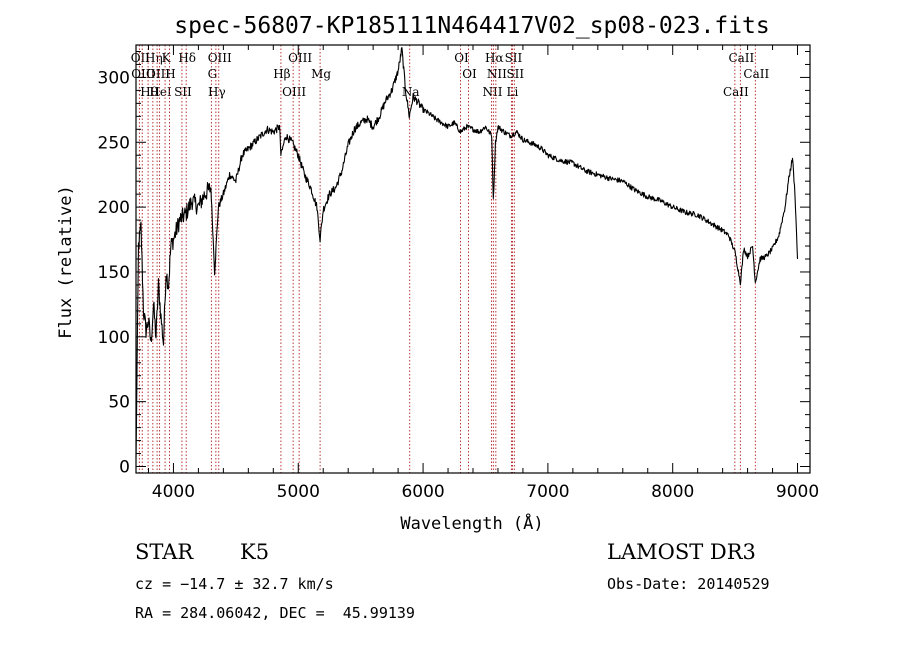 The height and width of the screenshot is (649, 900). Describe the element at coordinates (321, 74) in the screenshot. I see `spectral-line-label: Mg` at that location.